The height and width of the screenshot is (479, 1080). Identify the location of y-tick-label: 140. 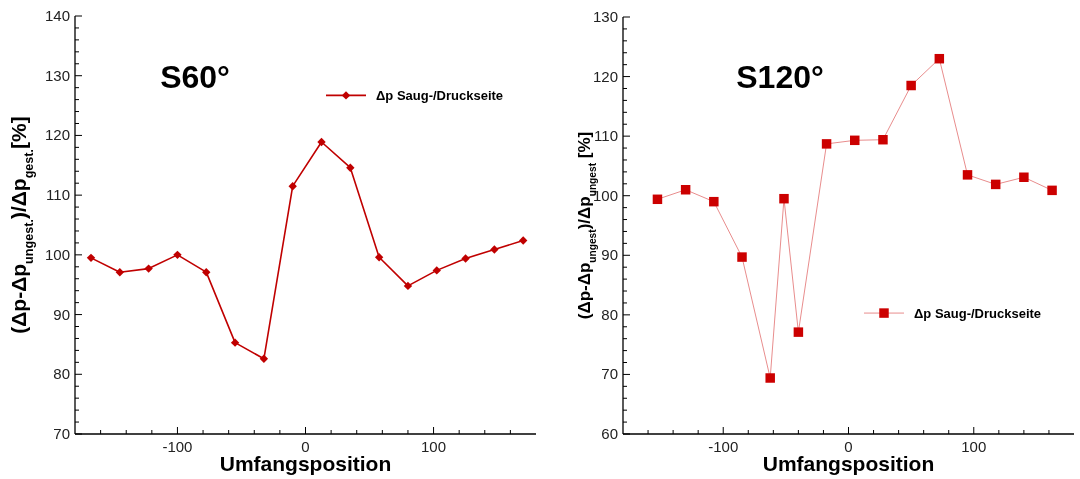
(57, 15).